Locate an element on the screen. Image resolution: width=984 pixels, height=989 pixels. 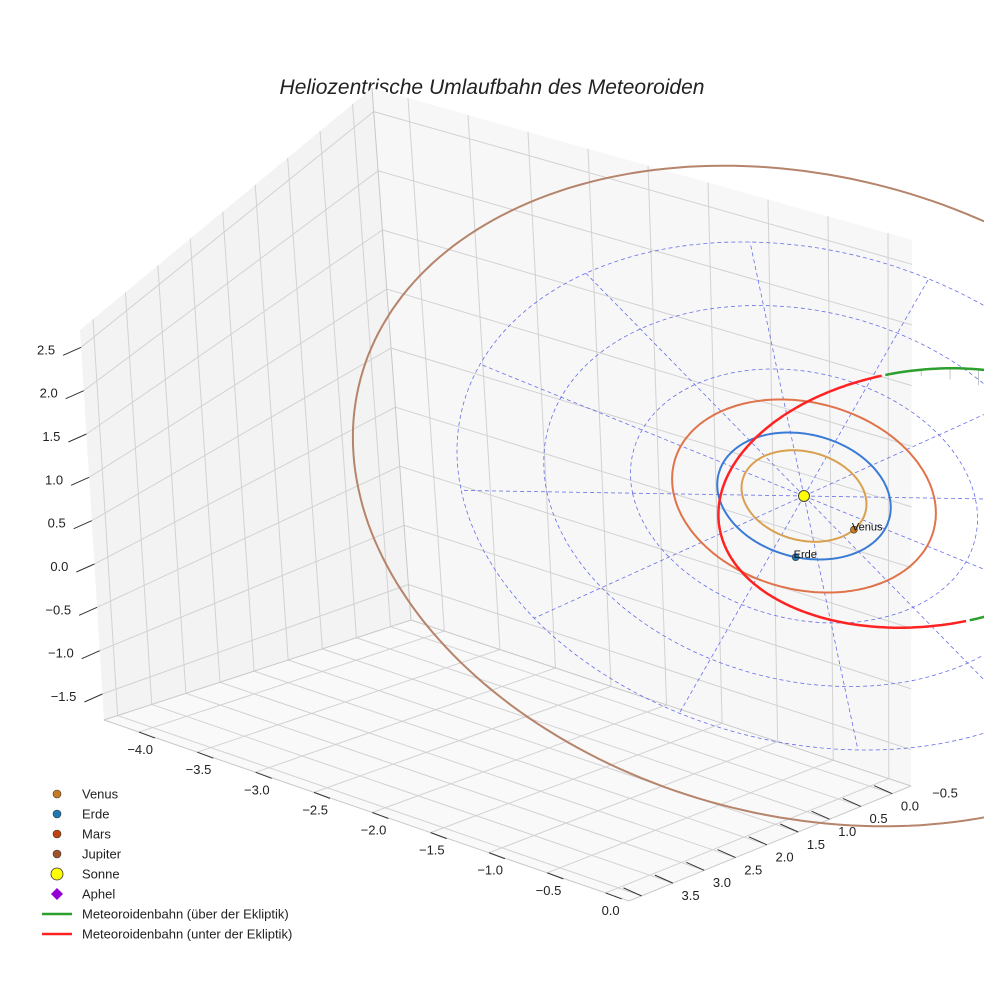
z-tick-label: −0.5 is located at coordinates (58, 609).